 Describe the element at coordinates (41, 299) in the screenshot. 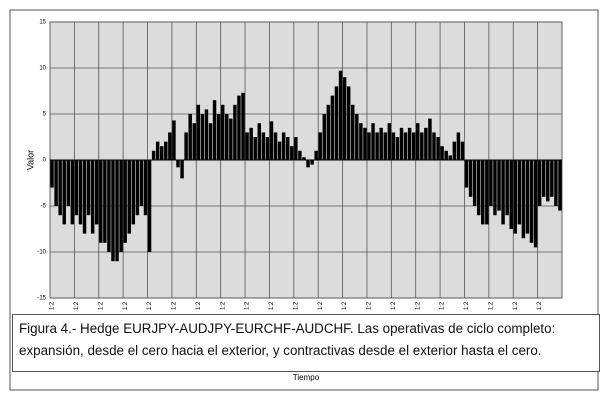

I see `y-tick-label: -15` at that location.